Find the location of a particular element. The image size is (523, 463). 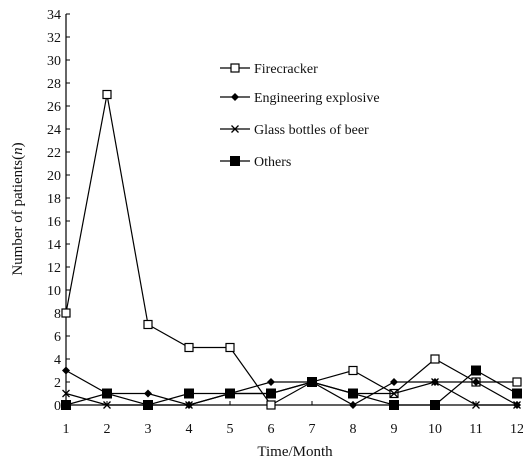

legend-item: Firecracker is located at coordinates (269, 69).